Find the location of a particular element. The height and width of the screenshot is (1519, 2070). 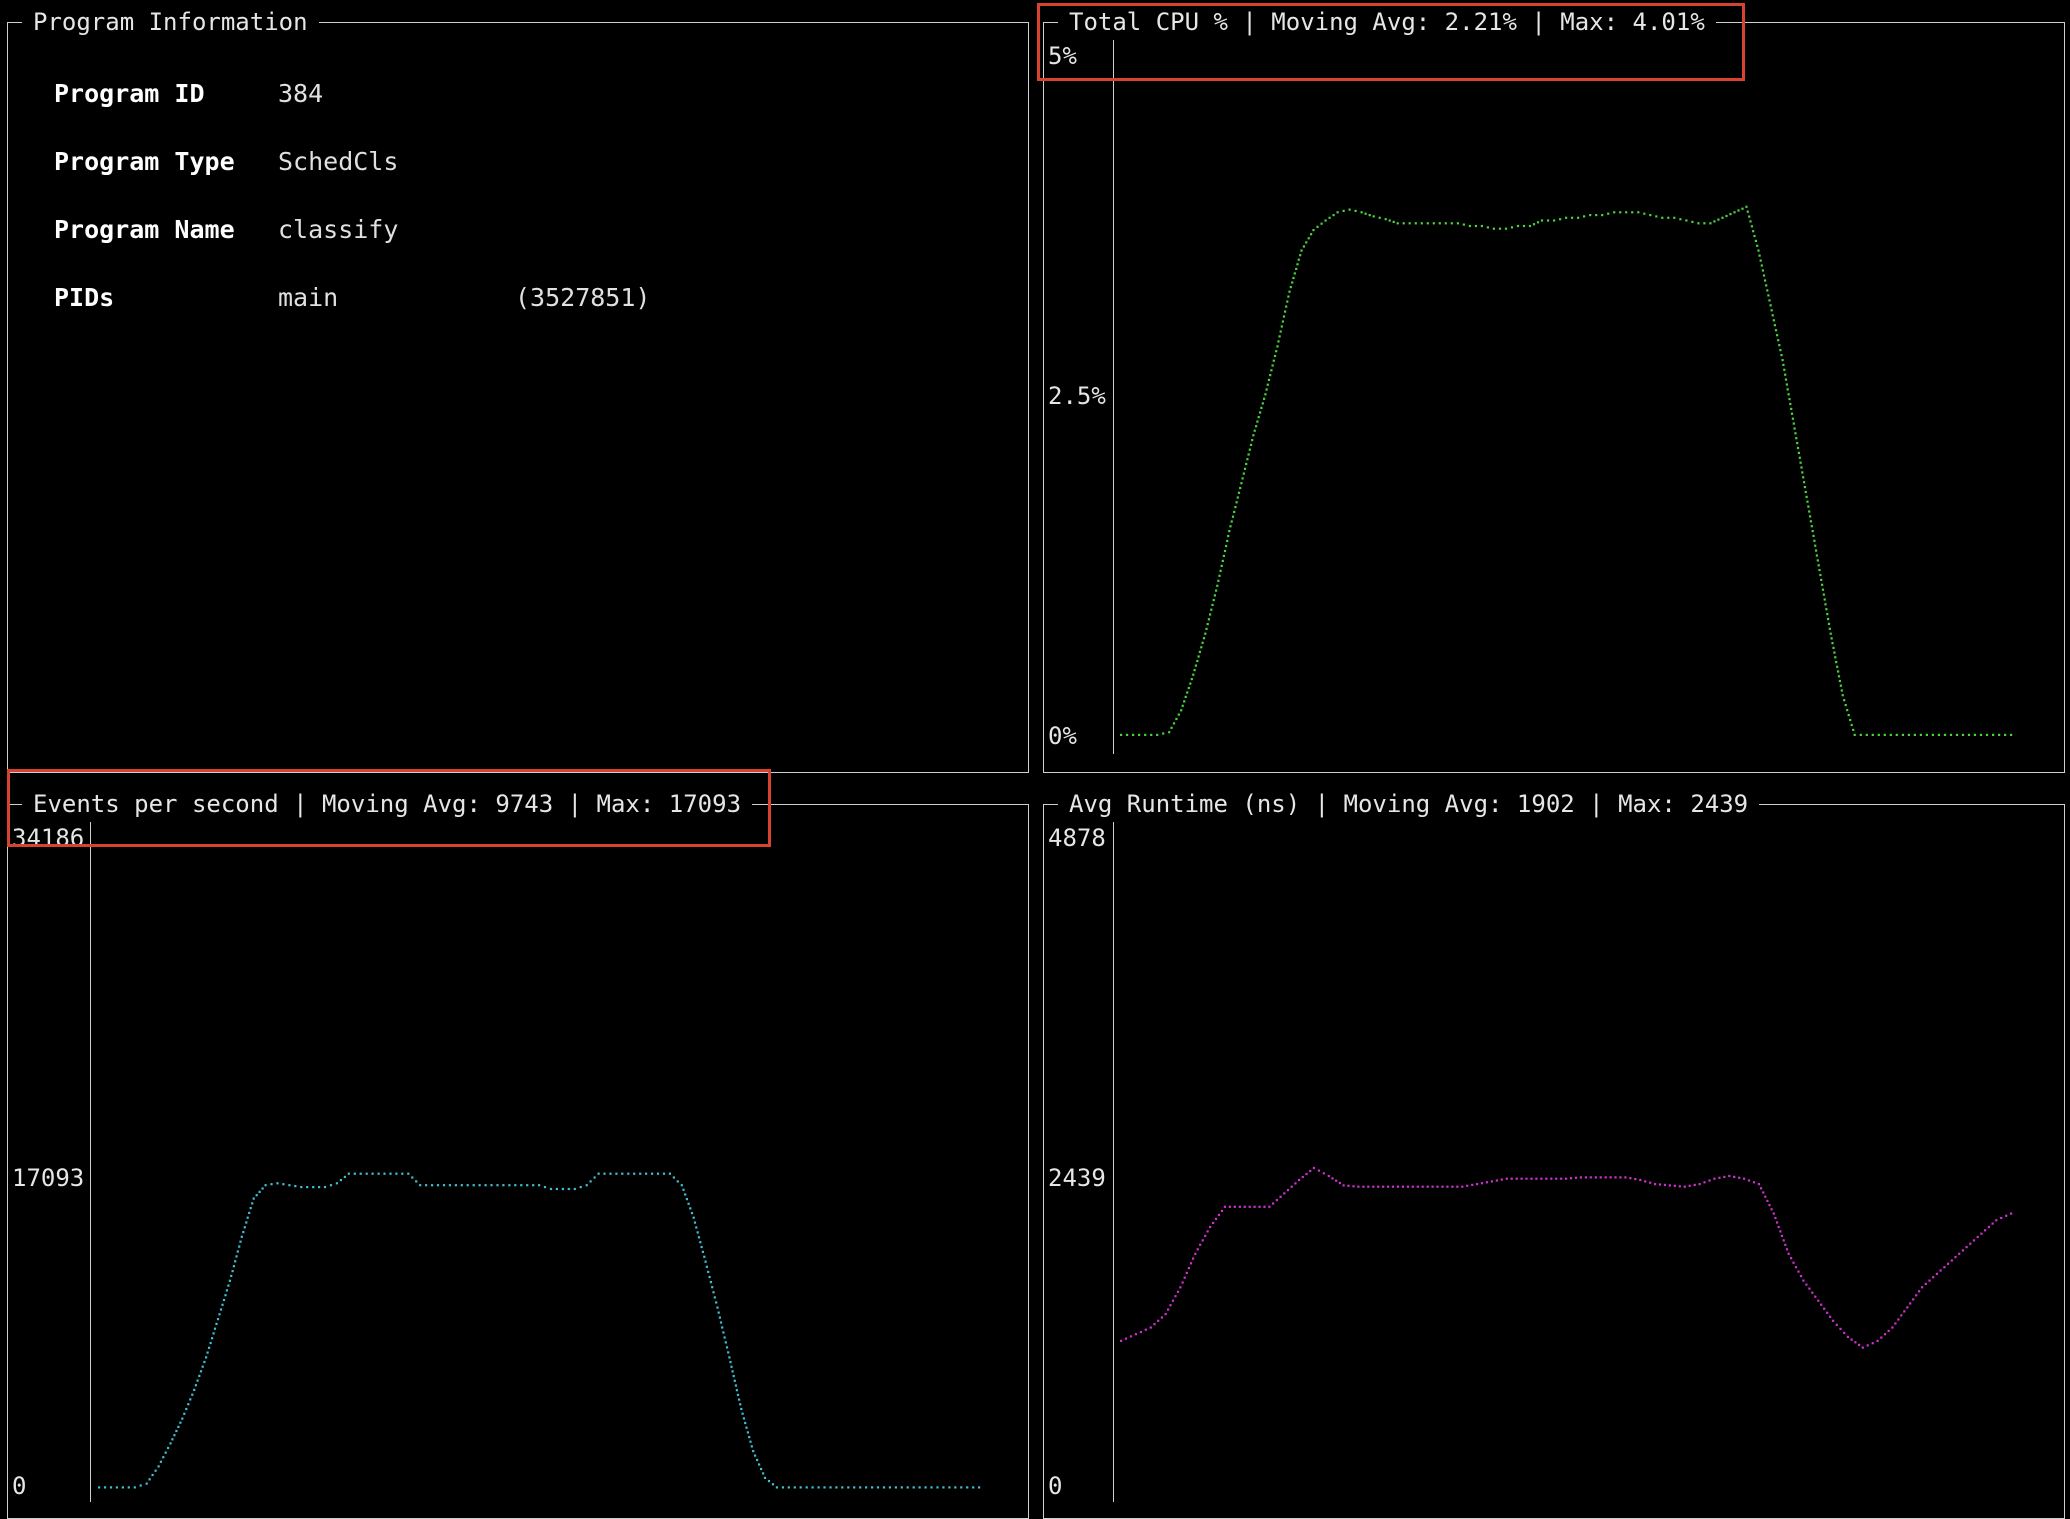

cpu-ytick-min: 0% is located at coordinates (1062, 736).